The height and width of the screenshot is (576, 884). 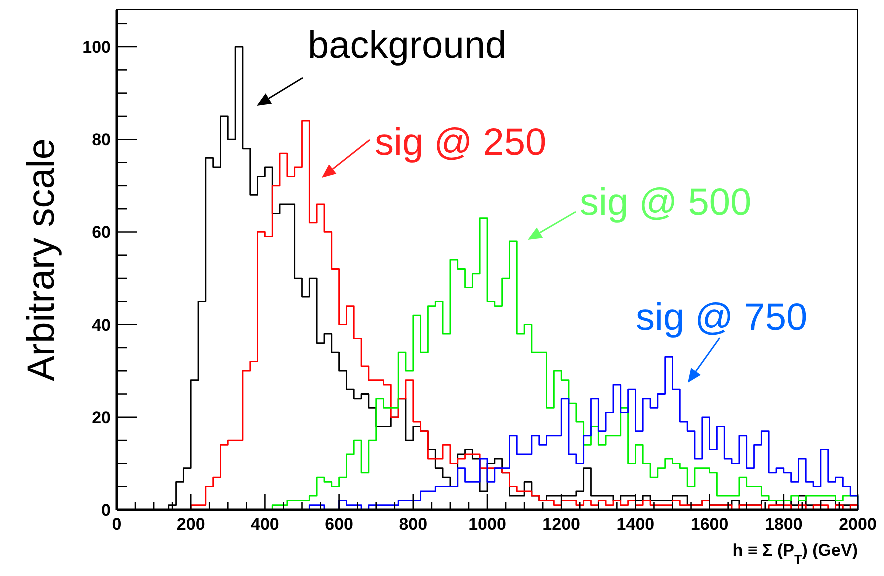 What do you see at coordinates (101, 418) in the screenshot?
I see `y-tick-label: 20` at bounding box center [101, 418].